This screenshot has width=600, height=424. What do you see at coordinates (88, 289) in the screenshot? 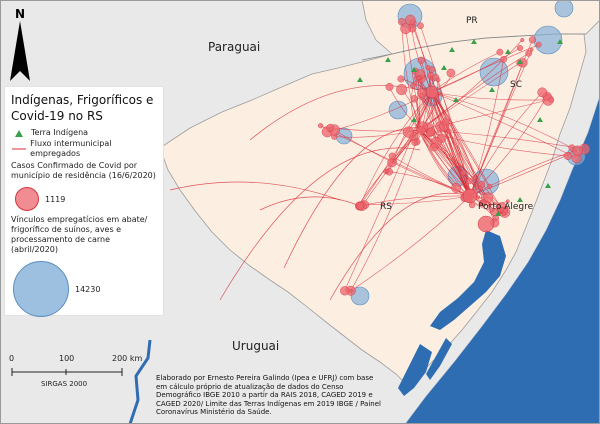
I see `legend-jobs-value: 14230` at bounding box center [88, 289].